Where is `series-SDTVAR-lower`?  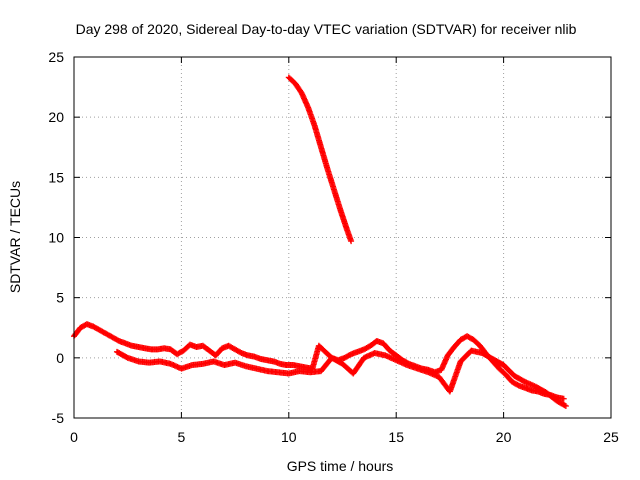 series-SDTVAR-lower is located at coordinates (341, 378).